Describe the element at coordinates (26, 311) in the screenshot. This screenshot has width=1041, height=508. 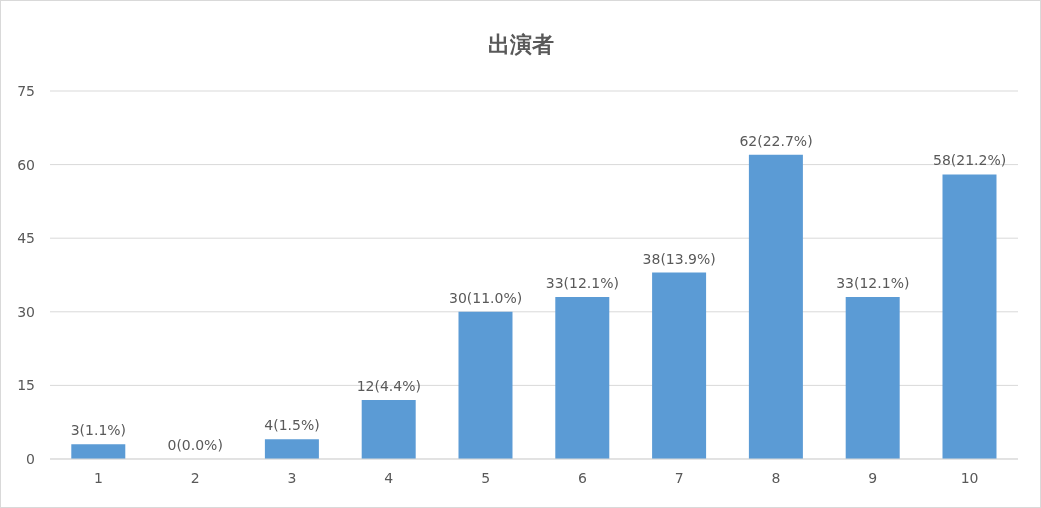
I see `y-tick-label: 30` at that location.